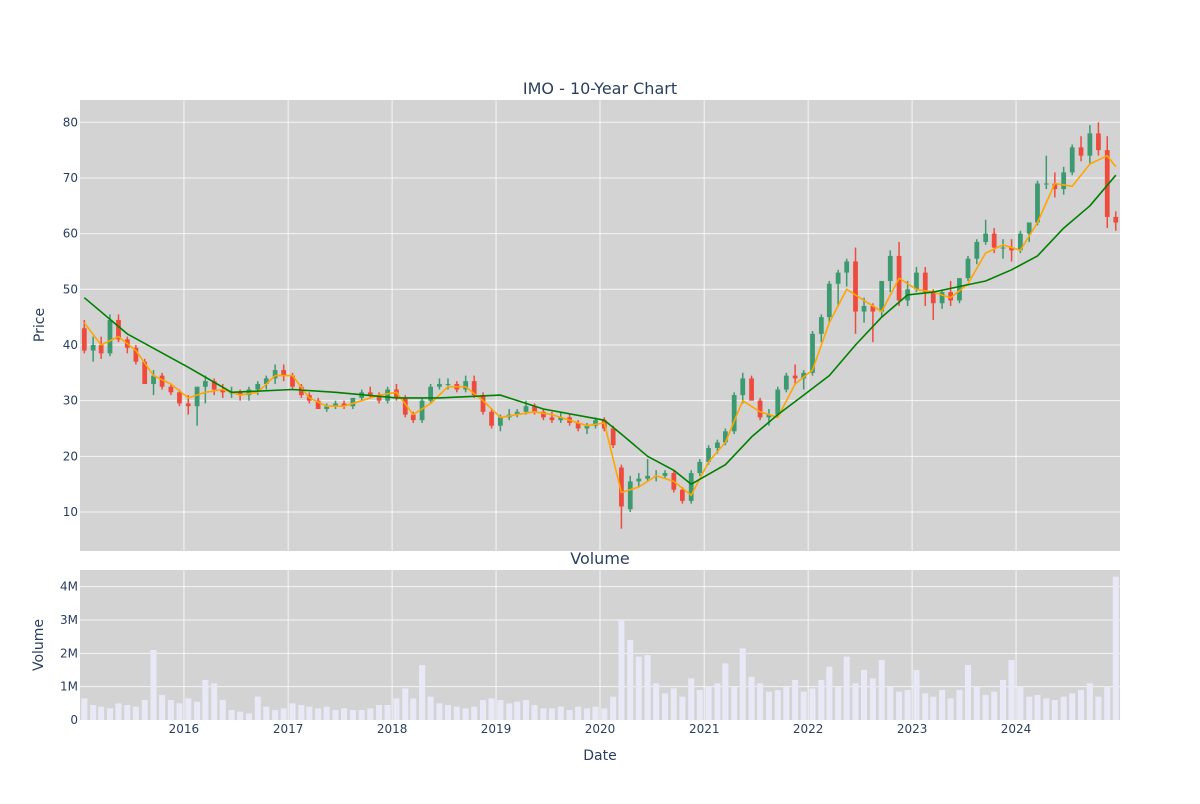 This screenshot has height=804, width=1200. Describe the element at coordinates (1016, 729) in the screenshot. I see `x-tick-label: 2024` at that location.